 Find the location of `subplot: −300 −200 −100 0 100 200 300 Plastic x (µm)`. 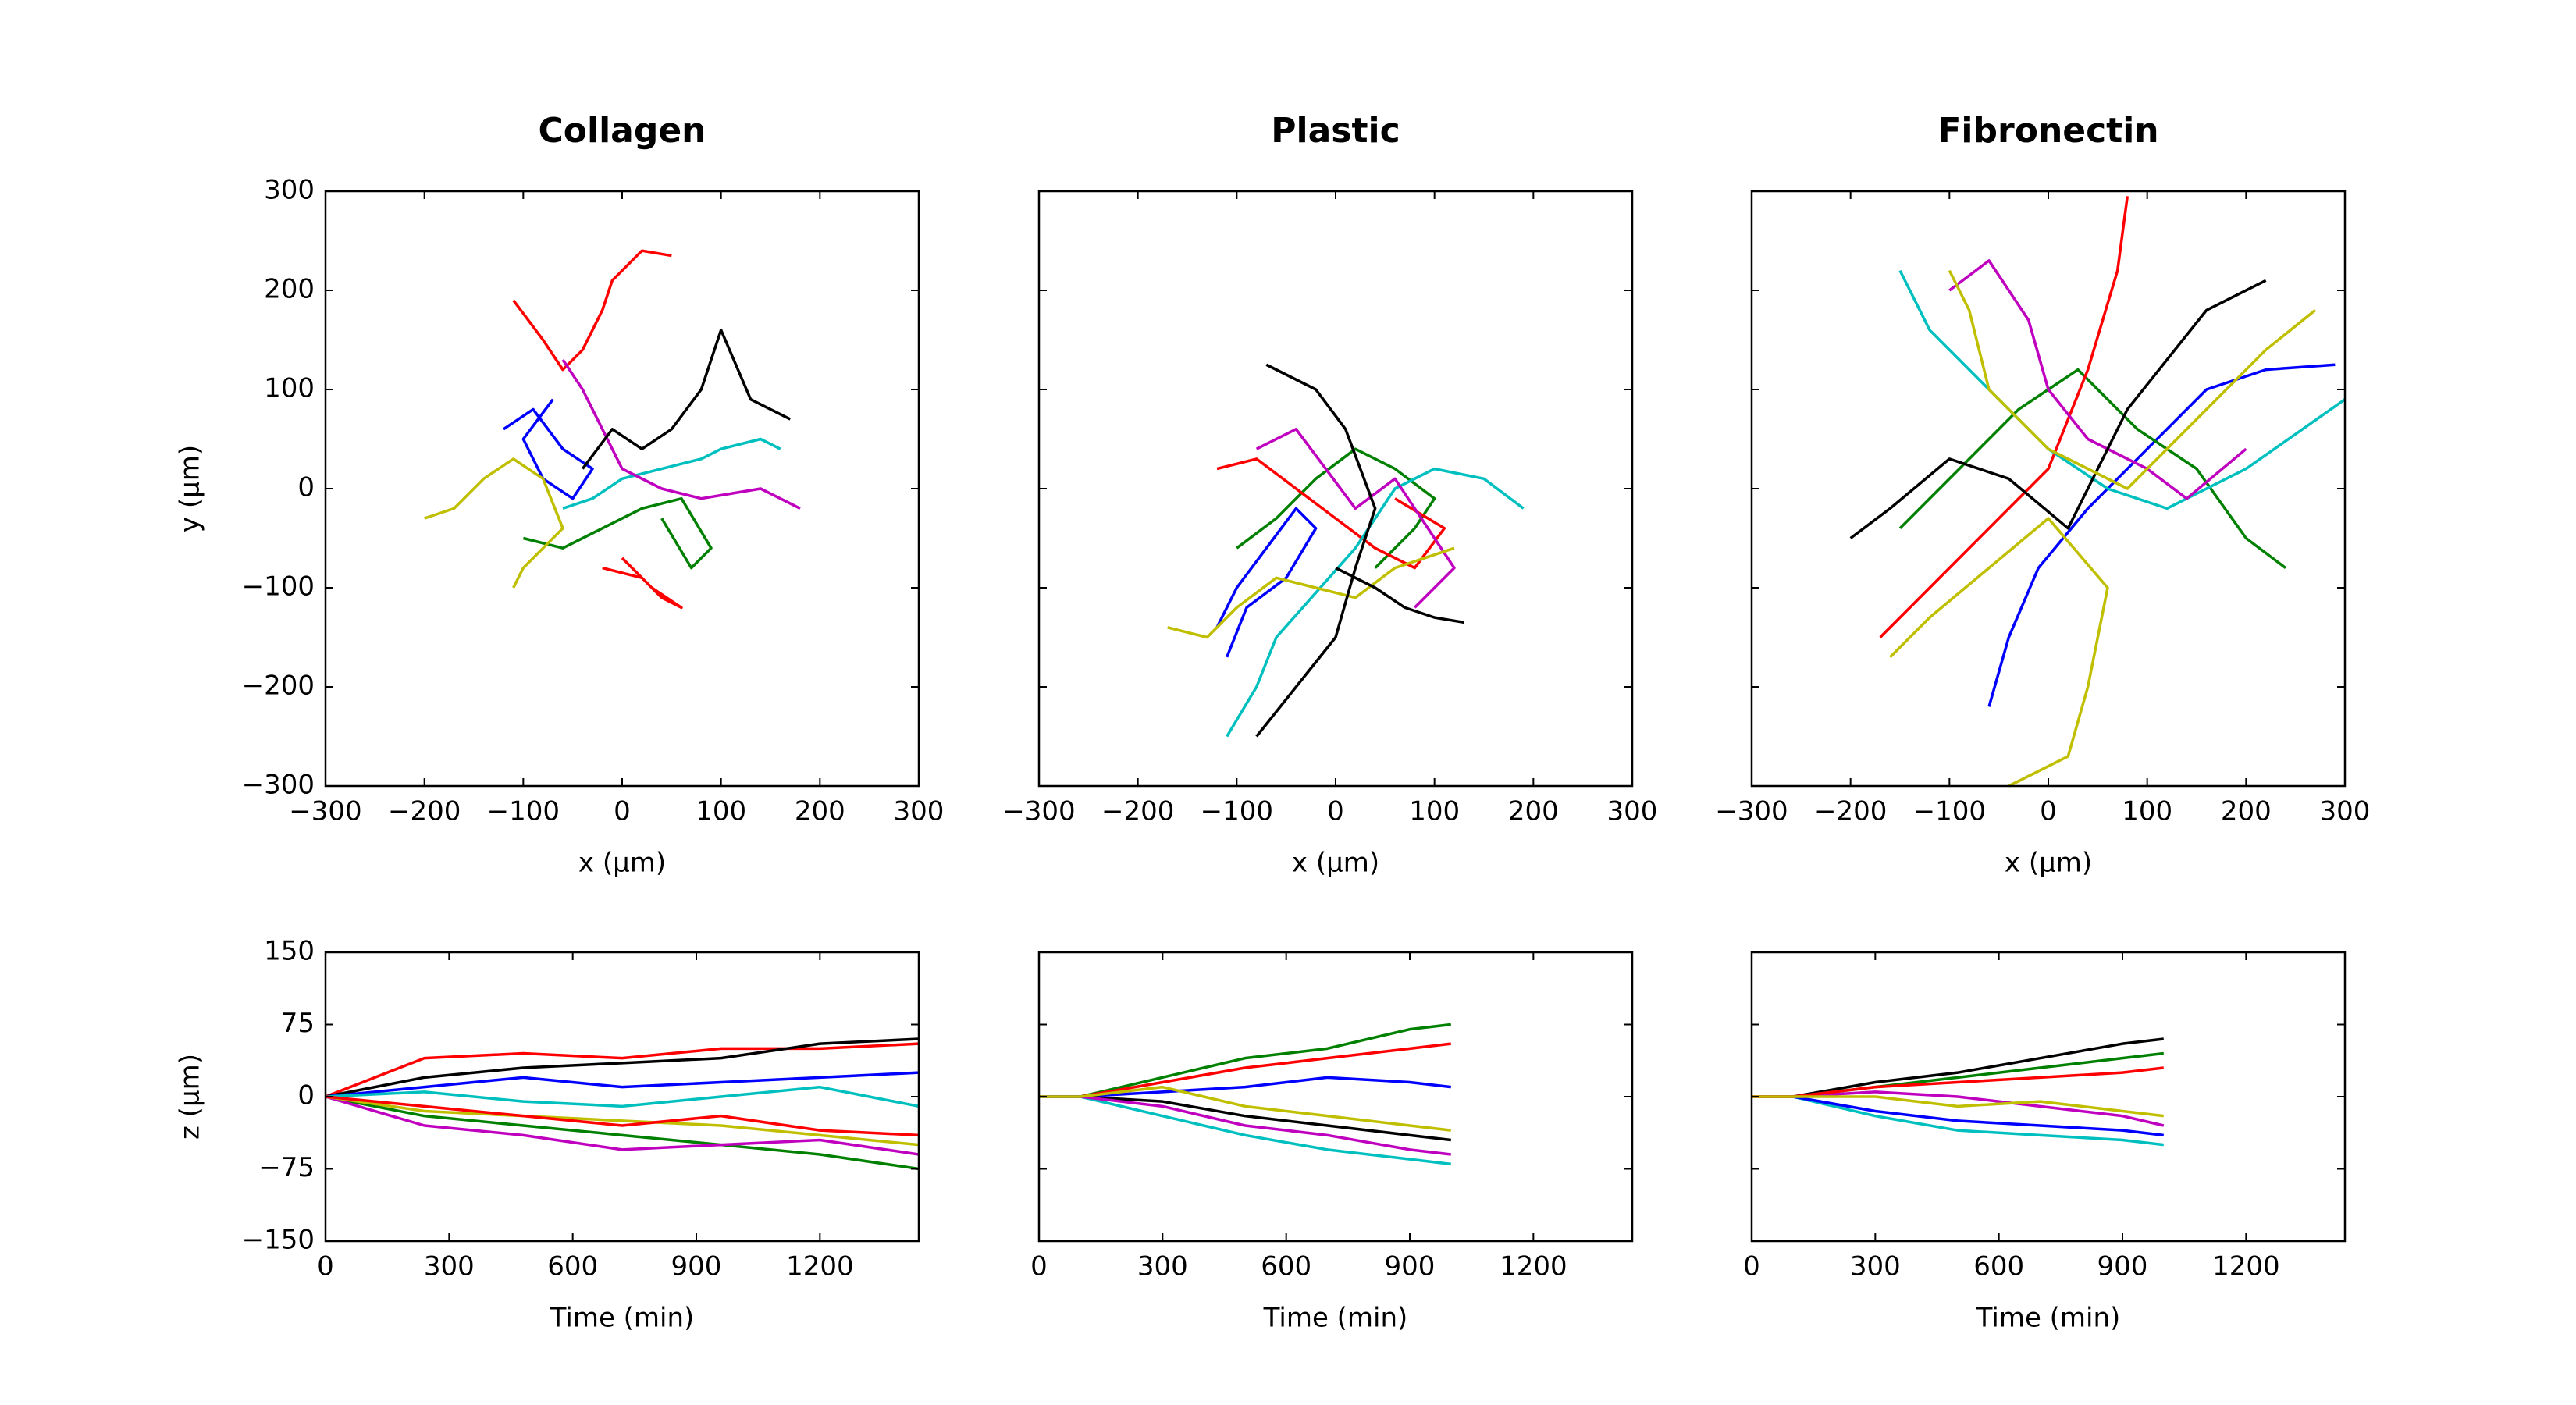

subplot: −300 −200 −100 0 100 200 300 Plastic x (µm) is located at coordinates (1329, 495).